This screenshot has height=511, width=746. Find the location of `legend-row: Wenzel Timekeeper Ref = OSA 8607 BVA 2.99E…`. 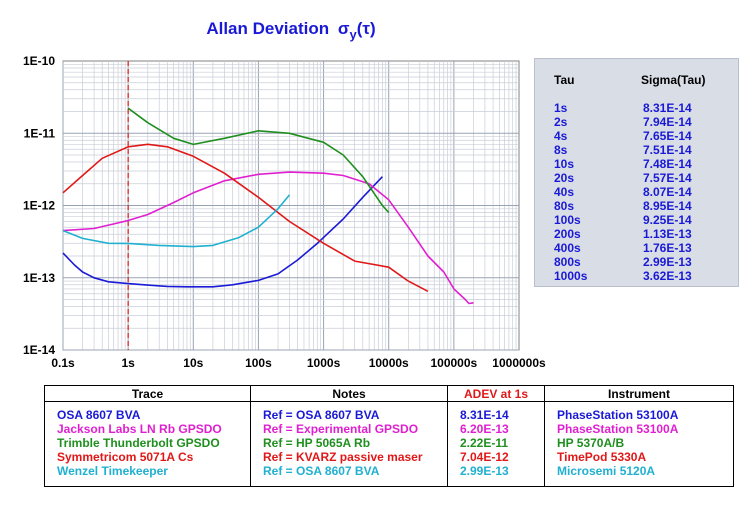

legend-row: Wenzel Timekeeper Ref = OSA 8607 BVA 2.99E… is located at coordinates (389, 475).